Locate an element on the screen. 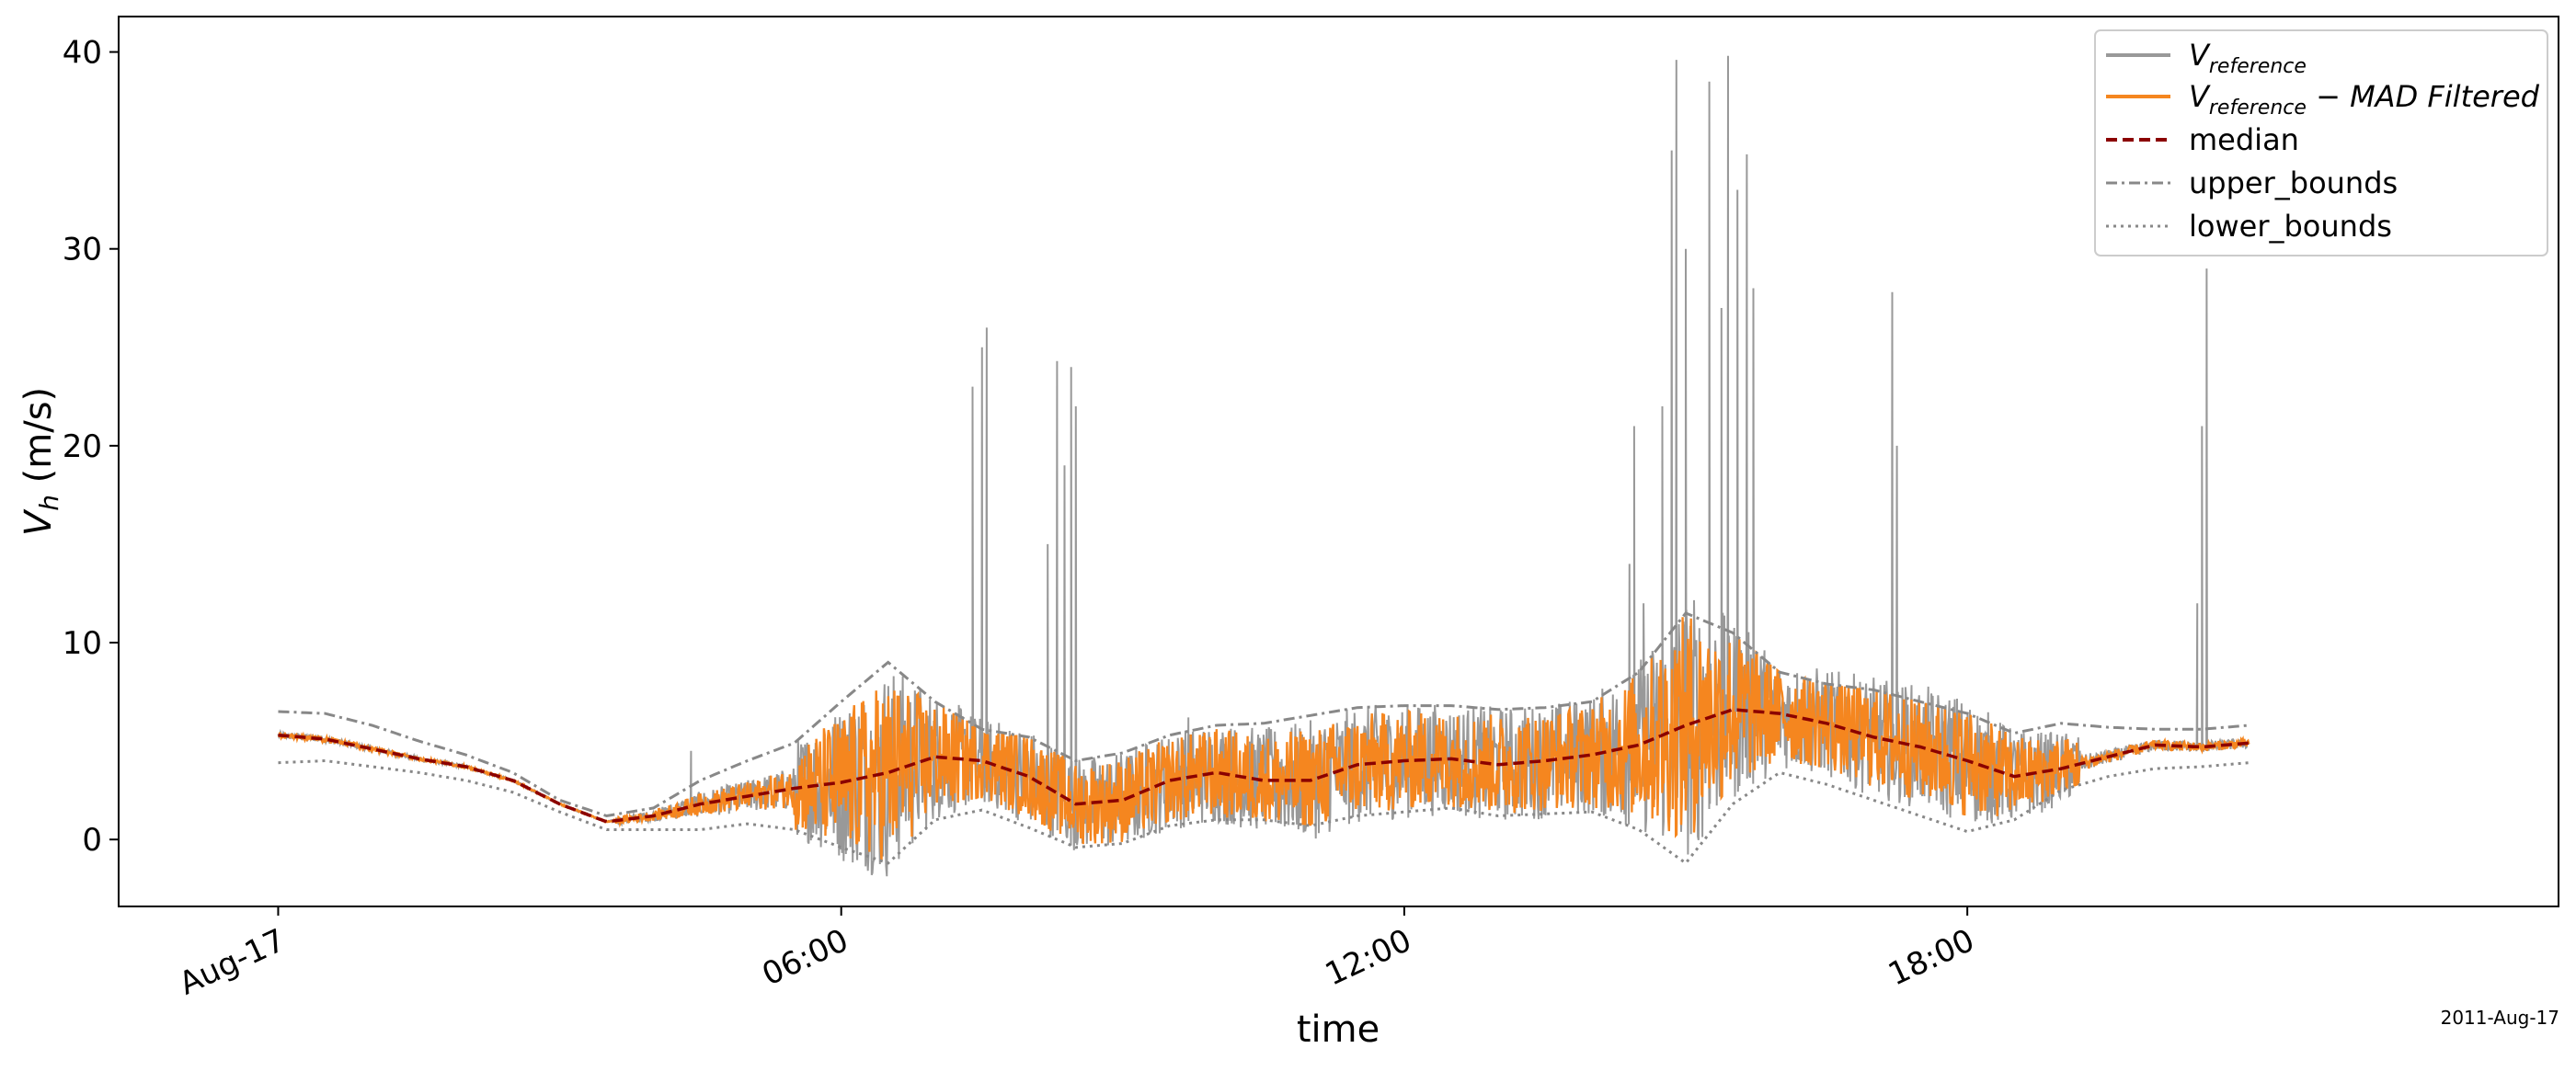  y-tick-label: 30 is located at coordinates (82, 250).